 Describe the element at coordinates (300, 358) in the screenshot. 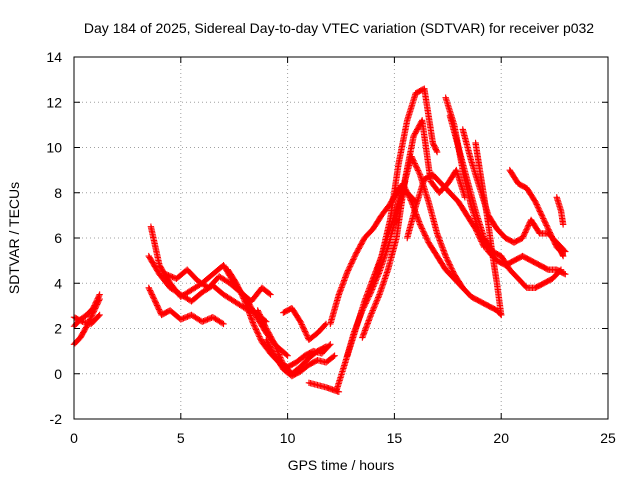

I see `series-s10` at that location.